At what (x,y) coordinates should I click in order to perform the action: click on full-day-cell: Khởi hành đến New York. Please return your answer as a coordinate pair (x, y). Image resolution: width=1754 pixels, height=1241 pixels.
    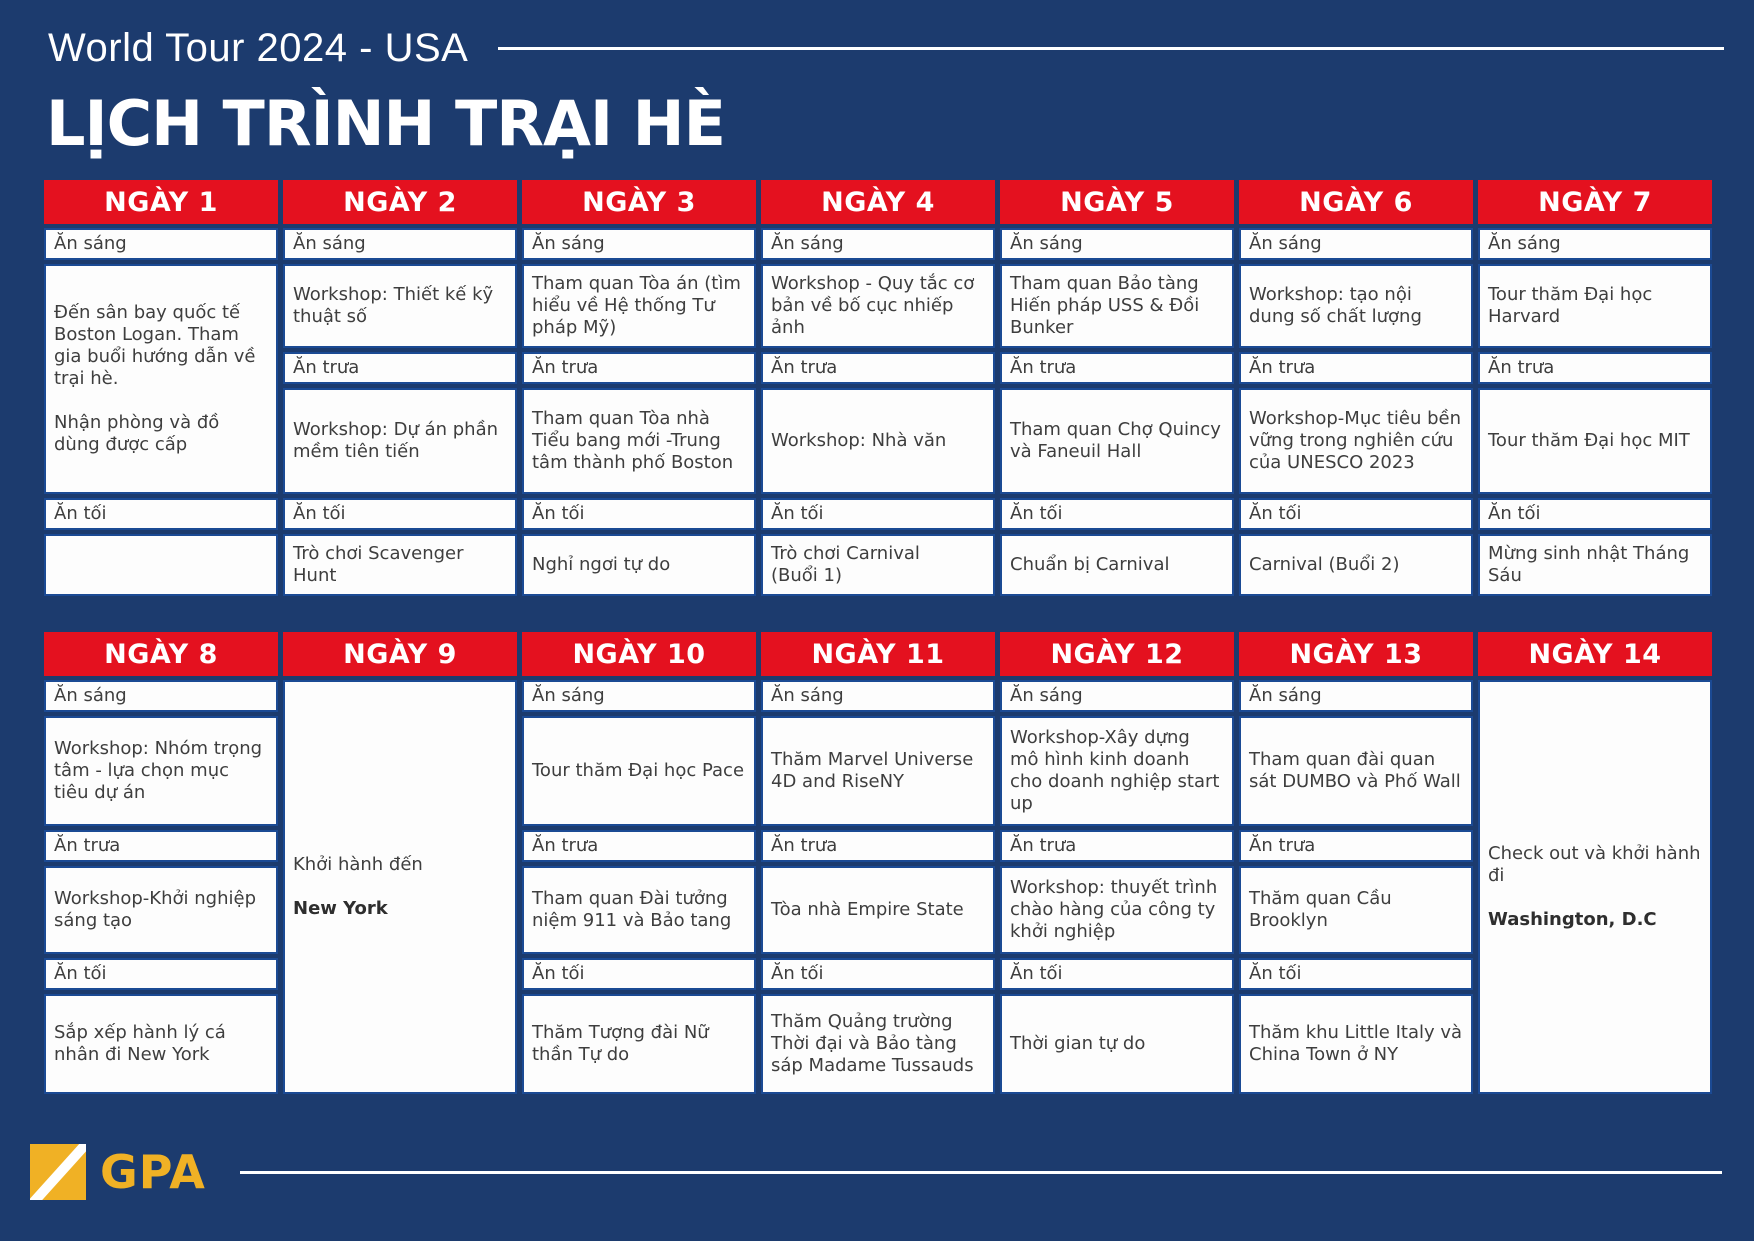
    Looking at the image, I should click on (400, 887).